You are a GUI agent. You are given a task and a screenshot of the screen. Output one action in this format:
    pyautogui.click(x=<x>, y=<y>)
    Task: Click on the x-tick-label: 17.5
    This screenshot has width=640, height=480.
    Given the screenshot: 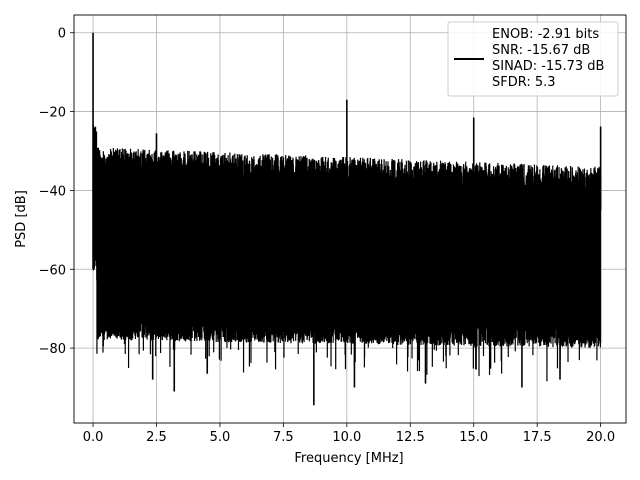 What is the action you would take?
    pyautogui.click(x=537, y=437)
    